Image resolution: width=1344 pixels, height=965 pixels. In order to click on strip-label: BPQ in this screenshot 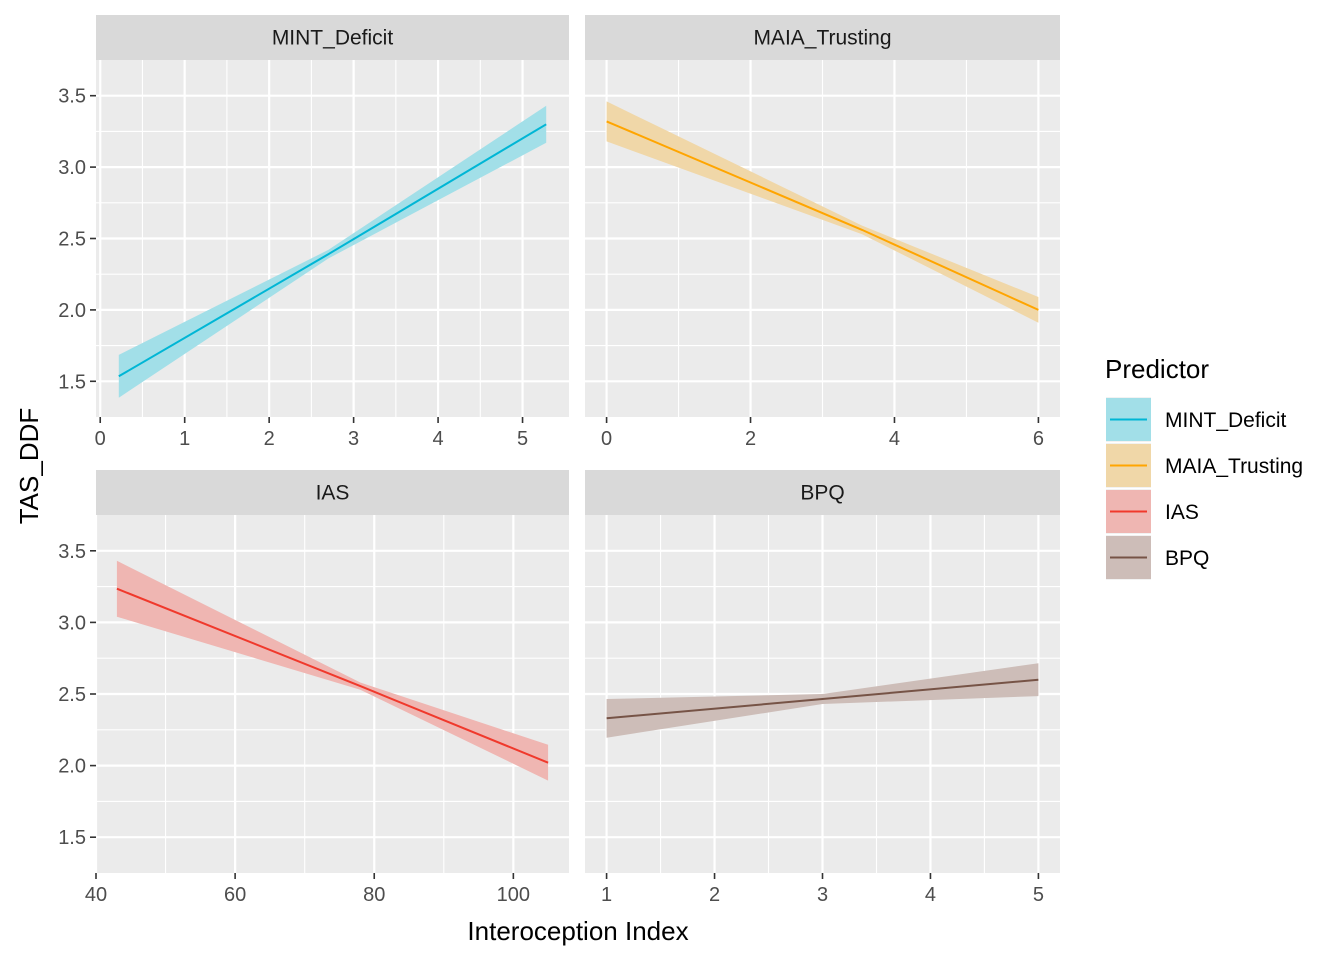, I will do `click(822, 493)`.